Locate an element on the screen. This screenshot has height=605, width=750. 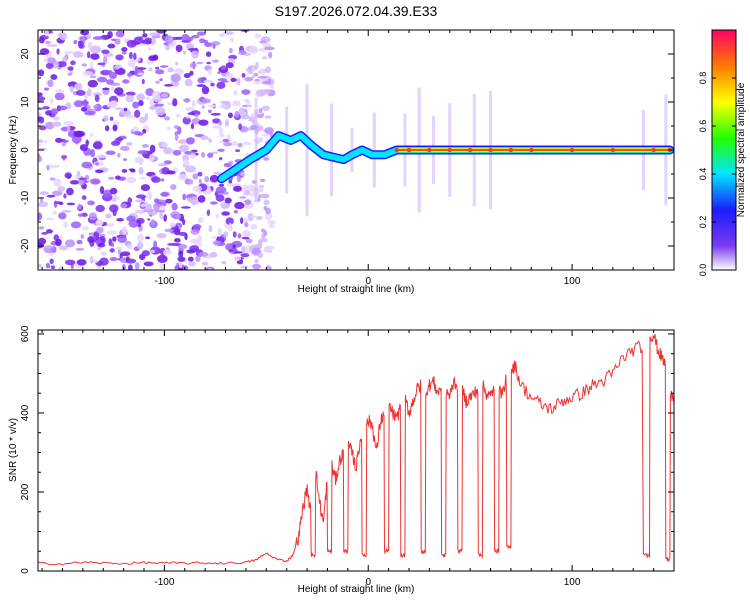
colorbar-tick-label: 0.8 is located at coordinates (703, 78).